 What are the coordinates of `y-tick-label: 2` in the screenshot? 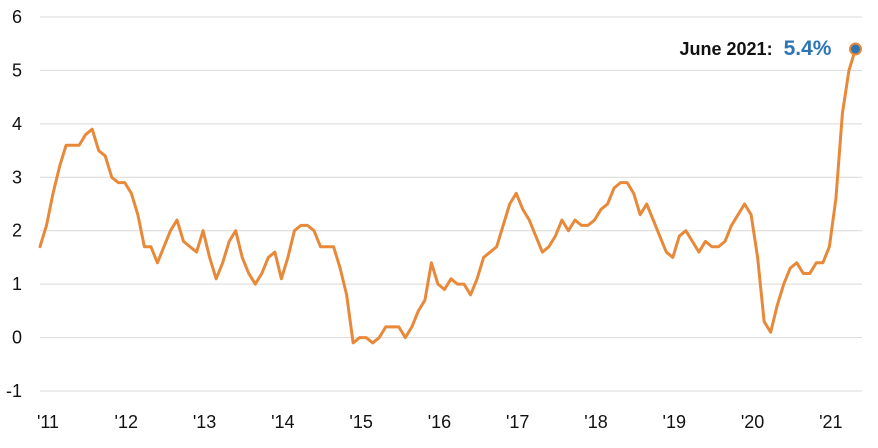 It's located at (17, 231).